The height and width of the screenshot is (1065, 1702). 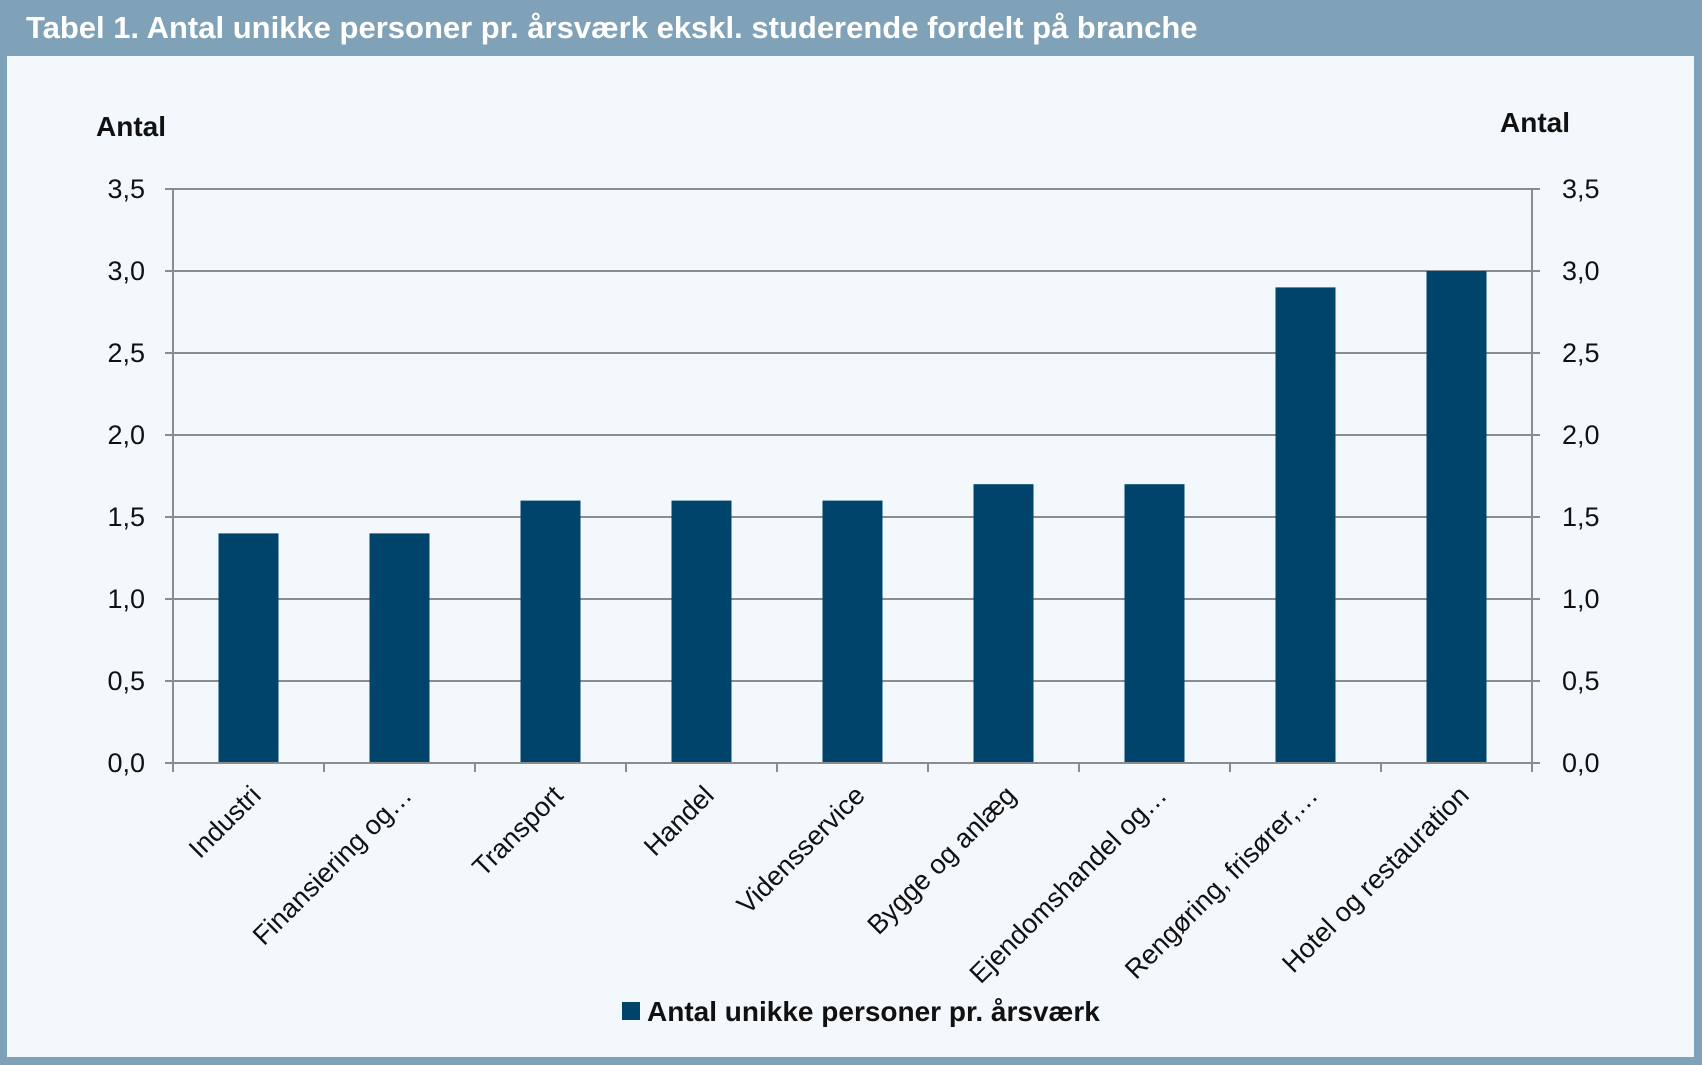 What do you see at coordinates (1581, 599) in the screenshot?
I see `y-tick-label-right: 1,0` at bounding box center [1581, 599].